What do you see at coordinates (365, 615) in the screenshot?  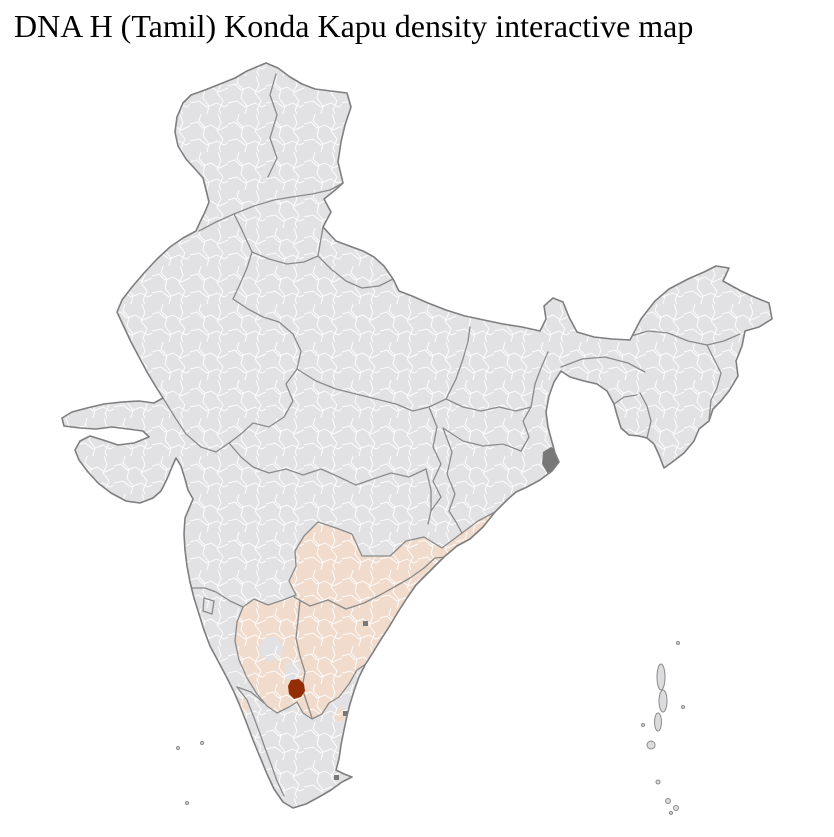 I see `highlight-region-border` at bounding box center [365, 615].